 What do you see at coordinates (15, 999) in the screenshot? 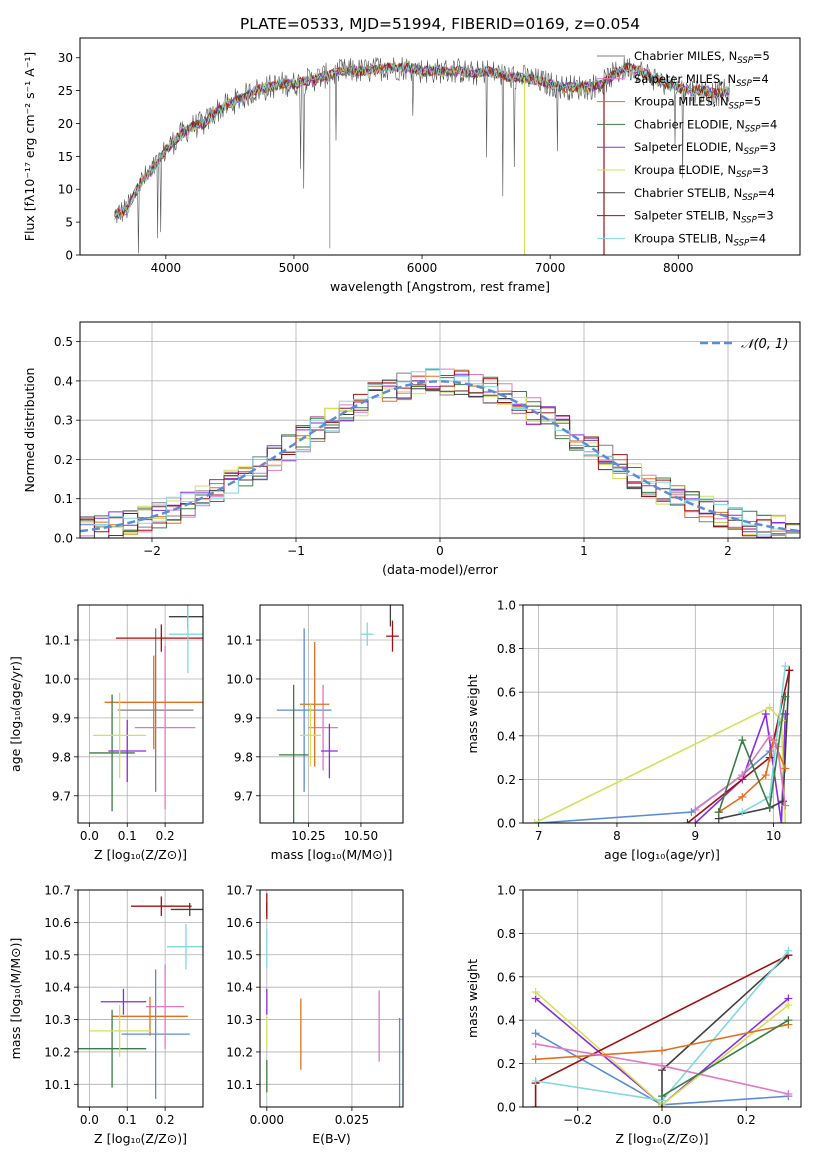
I see `y-axis-label: mass [log₁₀(M/M⊙)]` at bounding box center [15, 999].